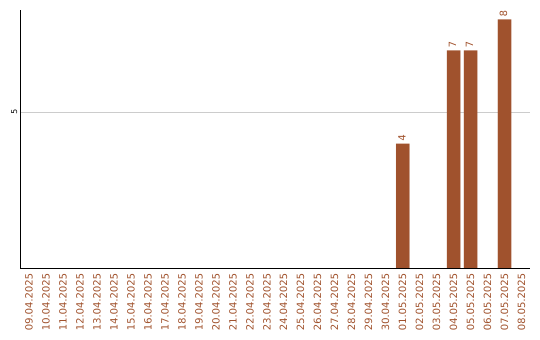  What do you see at coordinates (268, 301) in the screenshot?
I see `x-tick-label: 23.04.2025` at bounding box center [268, 301].